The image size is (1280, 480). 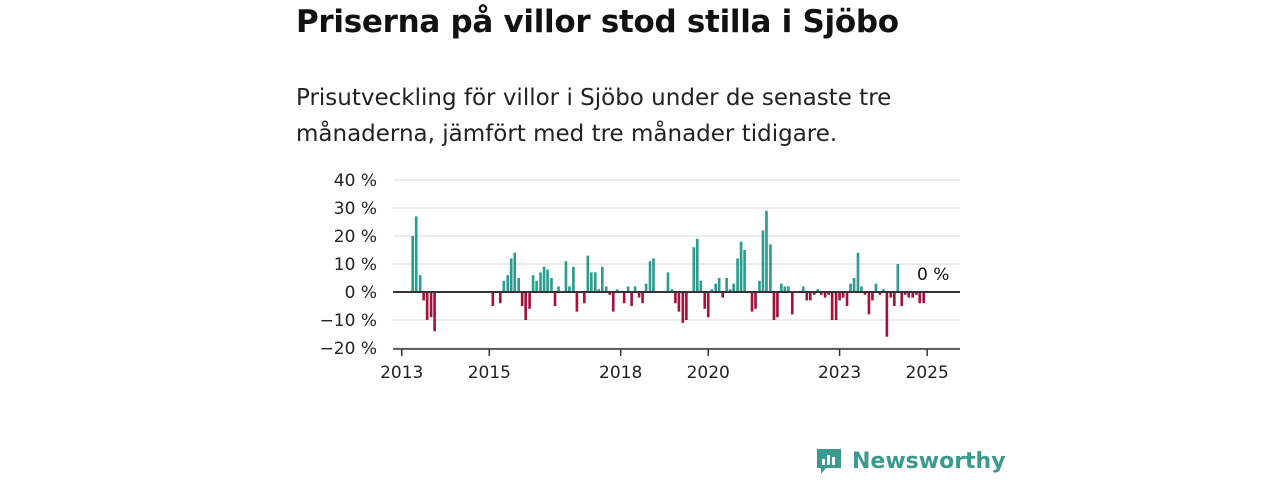 I want to click on y-tick-label: 30 %, so click(x=355, y=209).